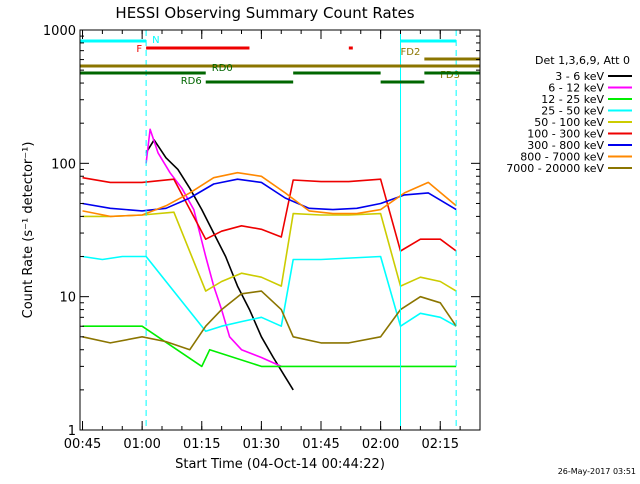  Describe the element at coordinates (261, 444) in the screenshot. I see `x-tick-label-3: 01:30` at that location.